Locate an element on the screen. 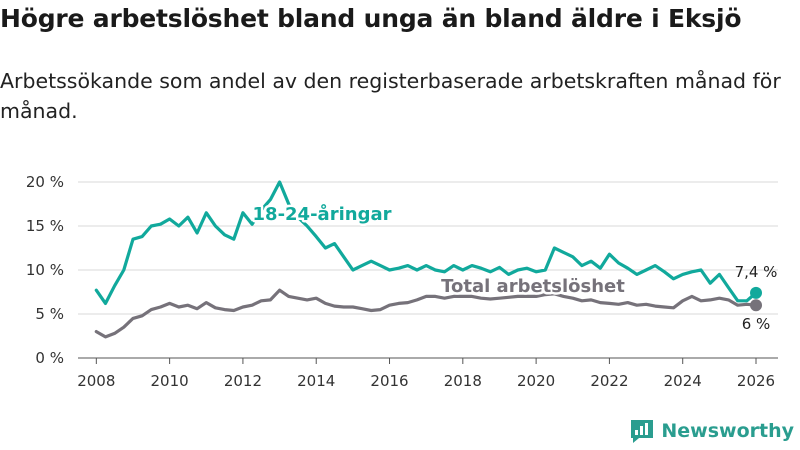 This screenshot has height=450, width=800. annotation-total: Total arbetslöshet is located at coordinates (533, 286).